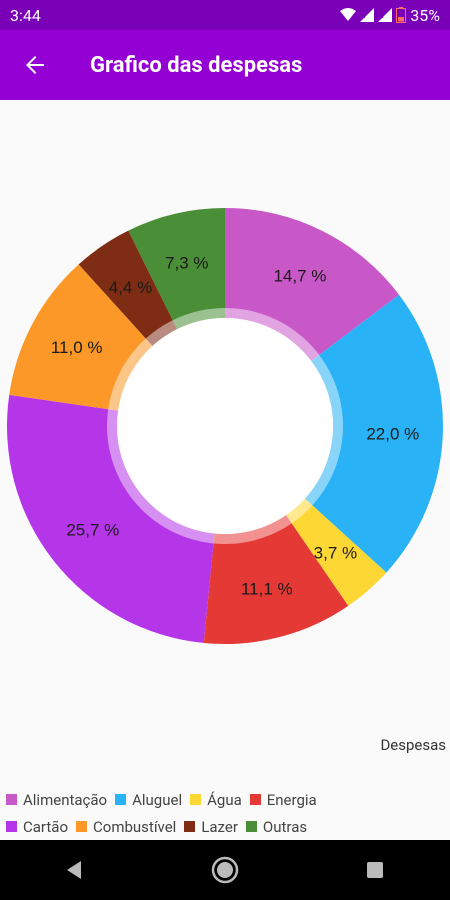 The width and height of the screenshot is (450, 900). What do you see at coordinates (225, 426) in the screenshot?
I see `donut-hole` at bounding box center [225, 426].